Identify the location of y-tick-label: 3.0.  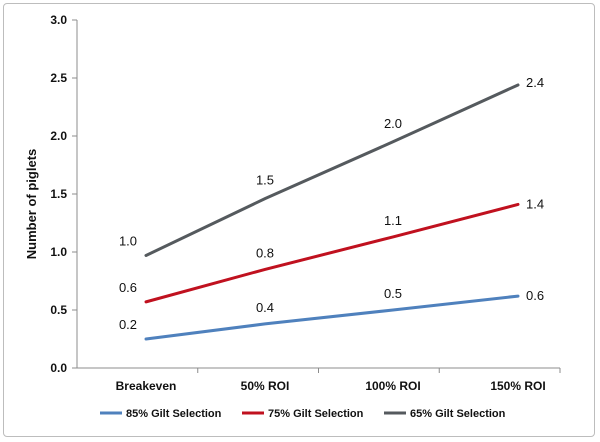
(58, 20).